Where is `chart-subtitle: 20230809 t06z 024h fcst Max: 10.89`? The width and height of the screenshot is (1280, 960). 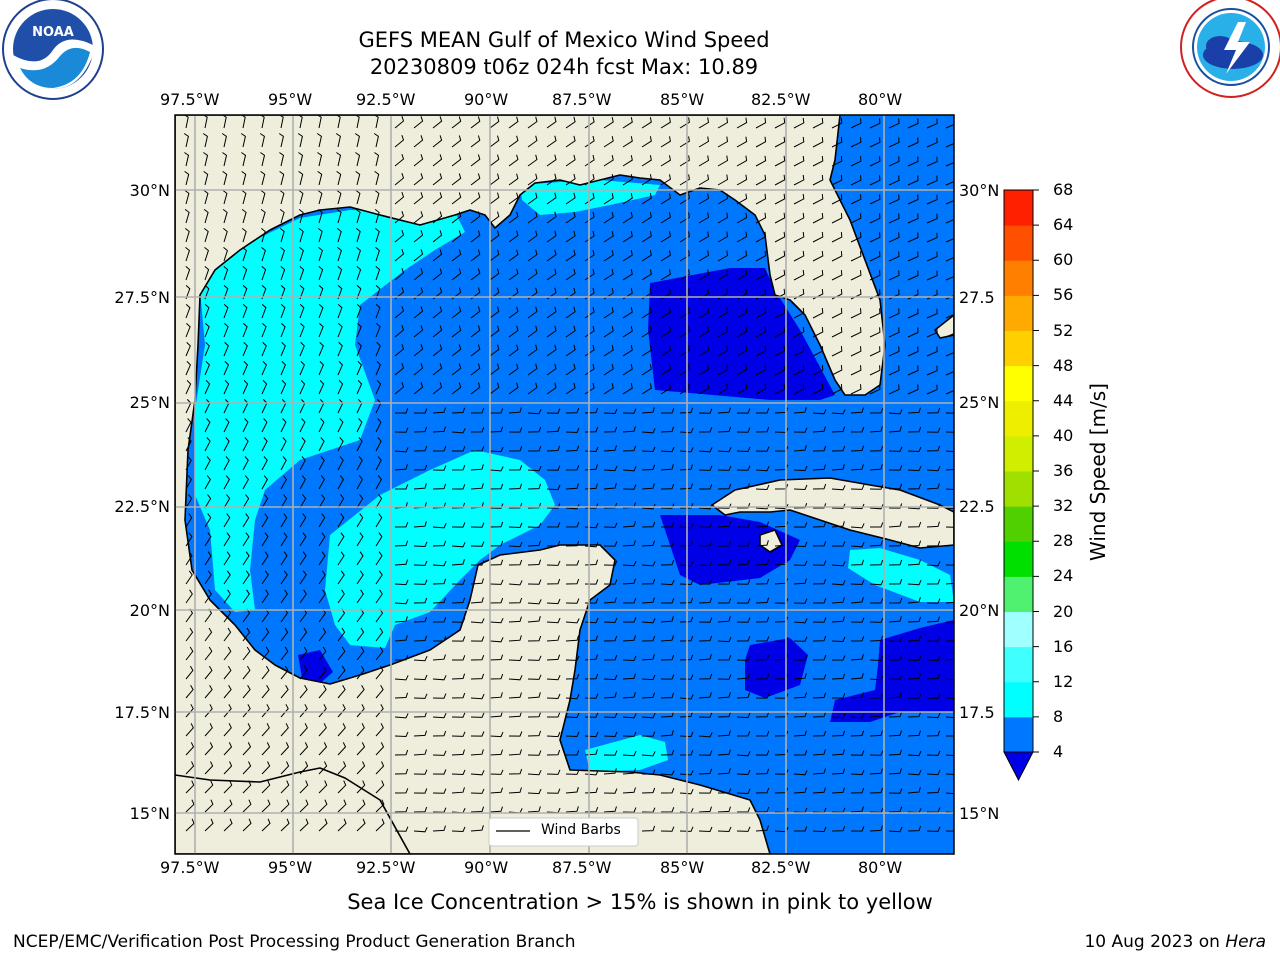
chart-subtitle: 20230809 t06z 024h fcst Max: 10.89 is located at coordinates (564, 67).